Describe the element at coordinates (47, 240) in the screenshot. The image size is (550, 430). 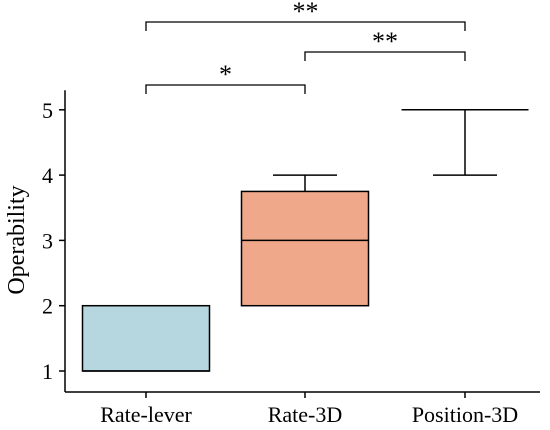
I see `y-tick-label: 3` at that location.